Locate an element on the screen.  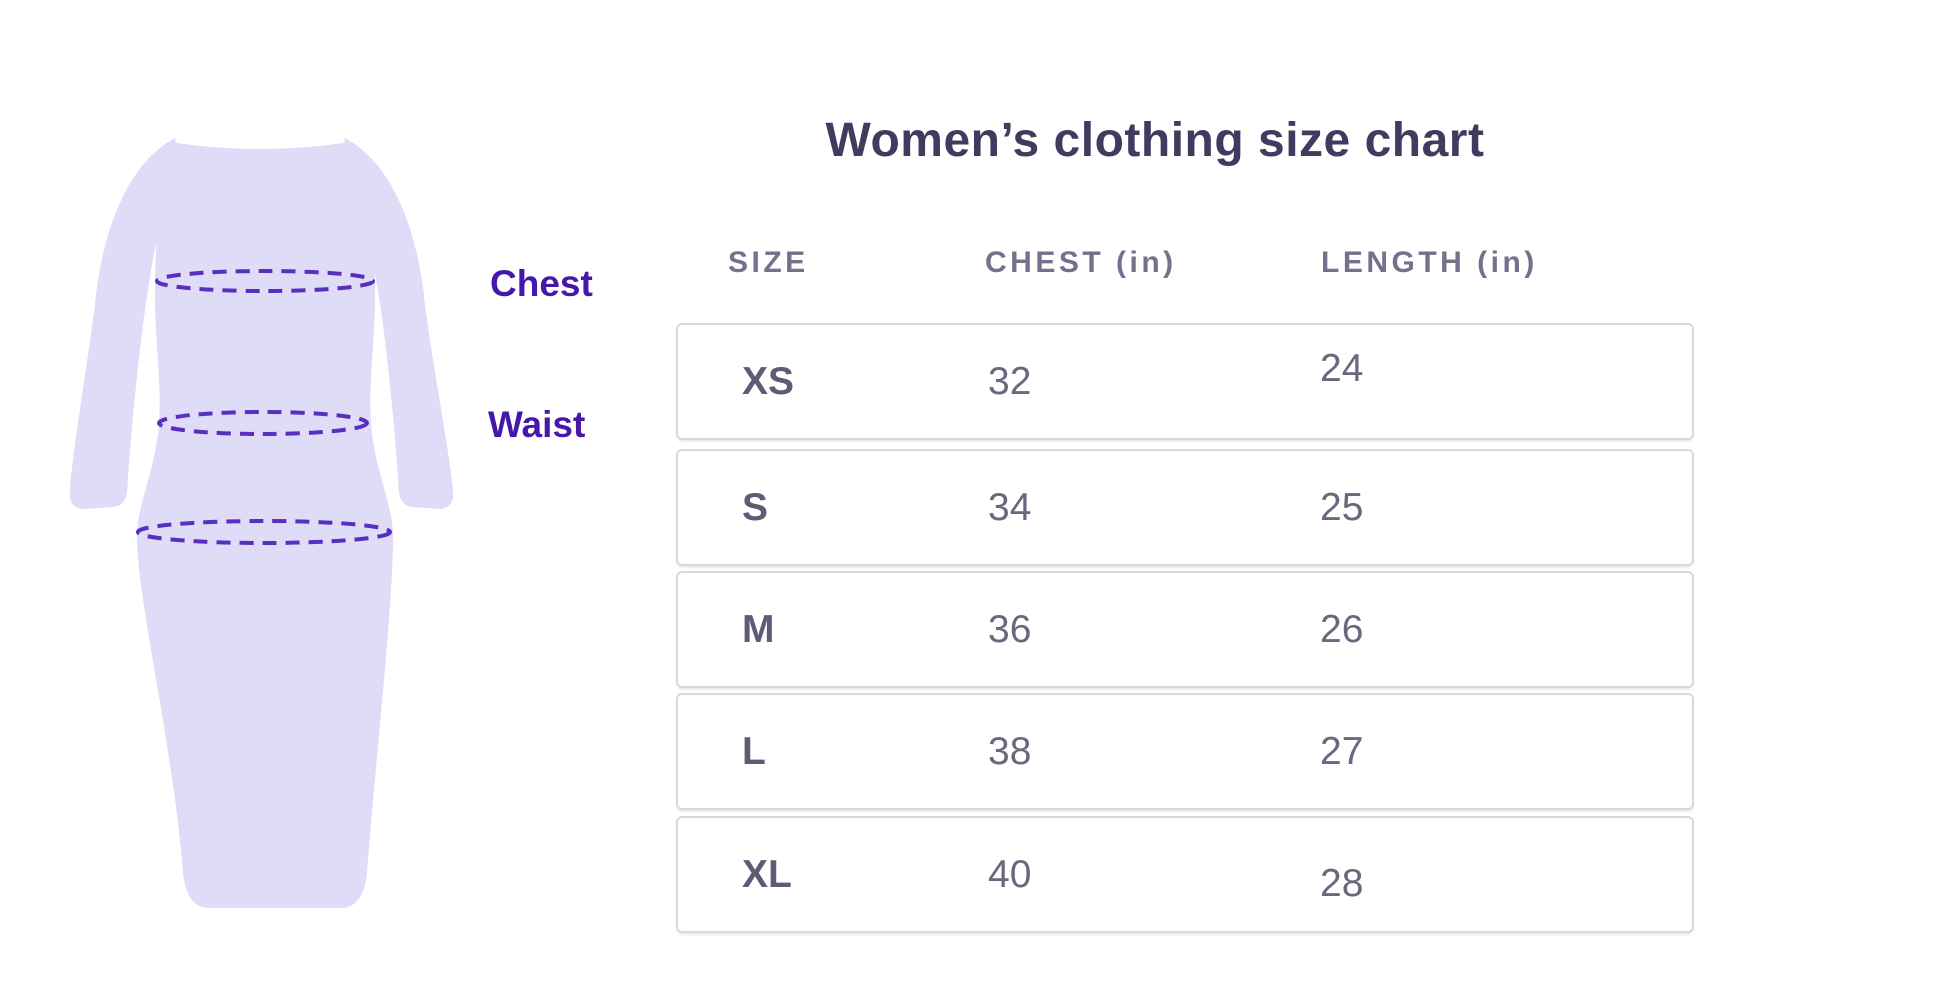
size-value: XL is located at coordinates (767, 874).